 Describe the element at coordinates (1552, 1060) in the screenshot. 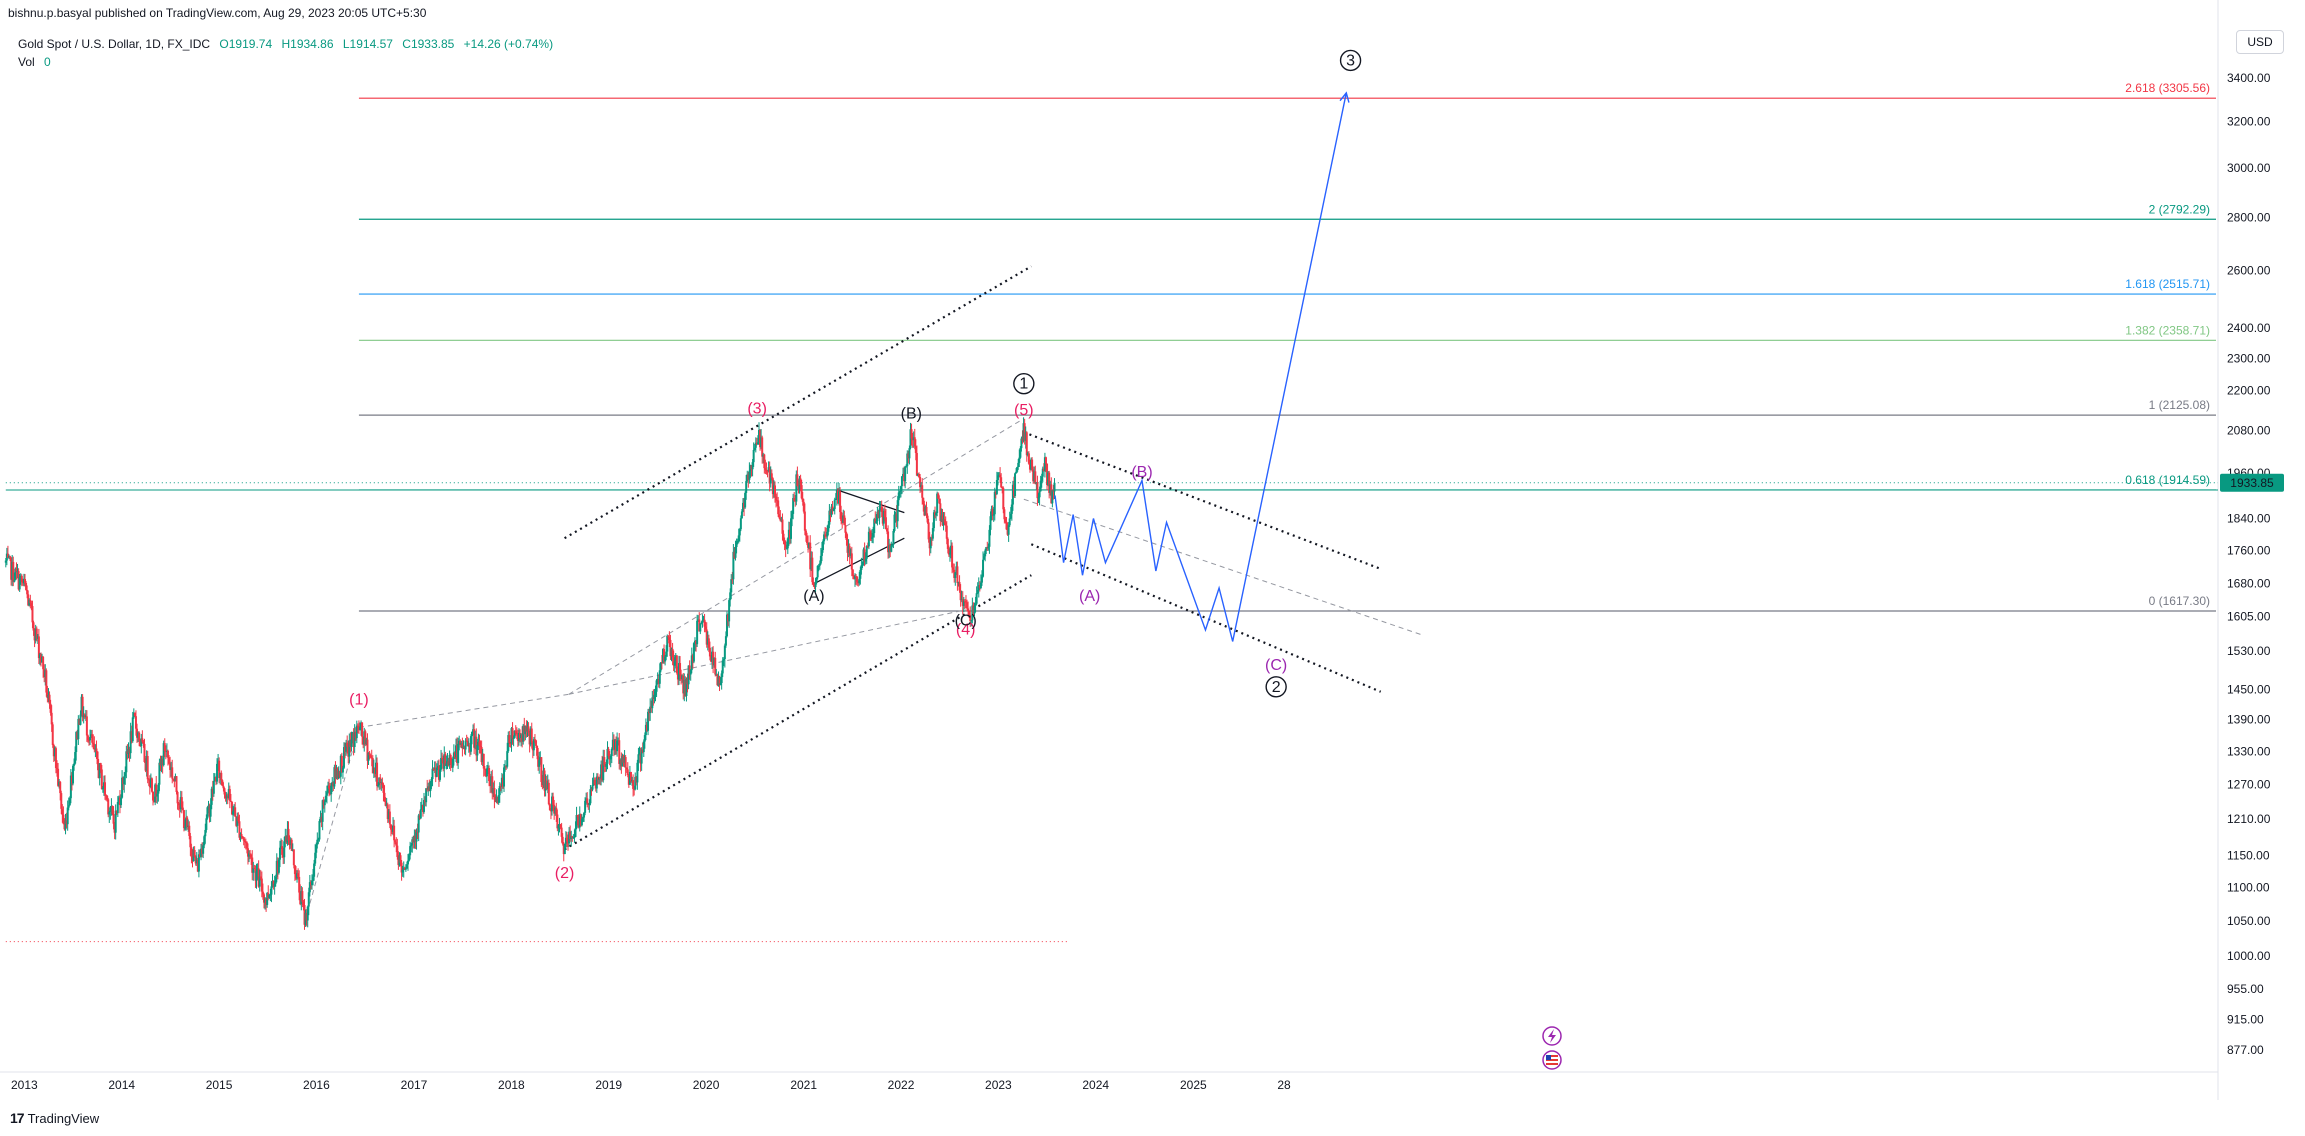

I see `us-flag-icon` at that location.